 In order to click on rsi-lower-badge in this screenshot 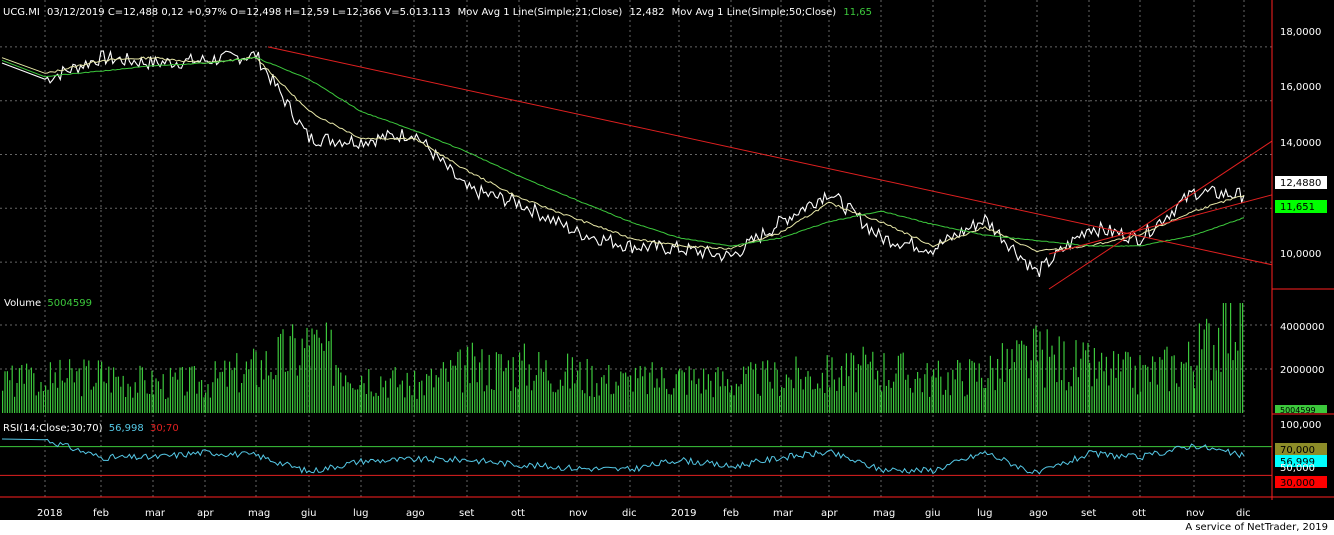, I will do `click(1301, 482)`.